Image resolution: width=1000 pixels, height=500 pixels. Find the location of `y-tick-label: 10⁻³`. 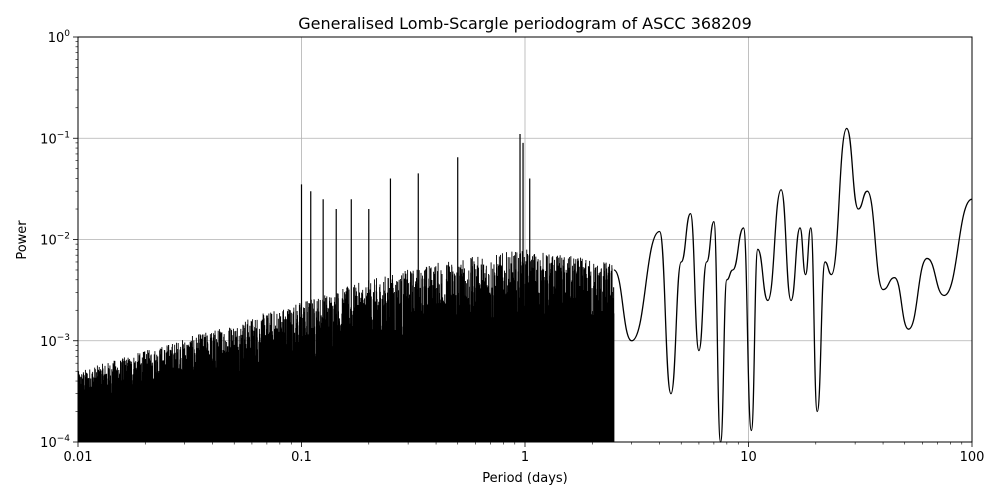

y-tick-label: 10⁻³ is located at coordinates (55, 341).